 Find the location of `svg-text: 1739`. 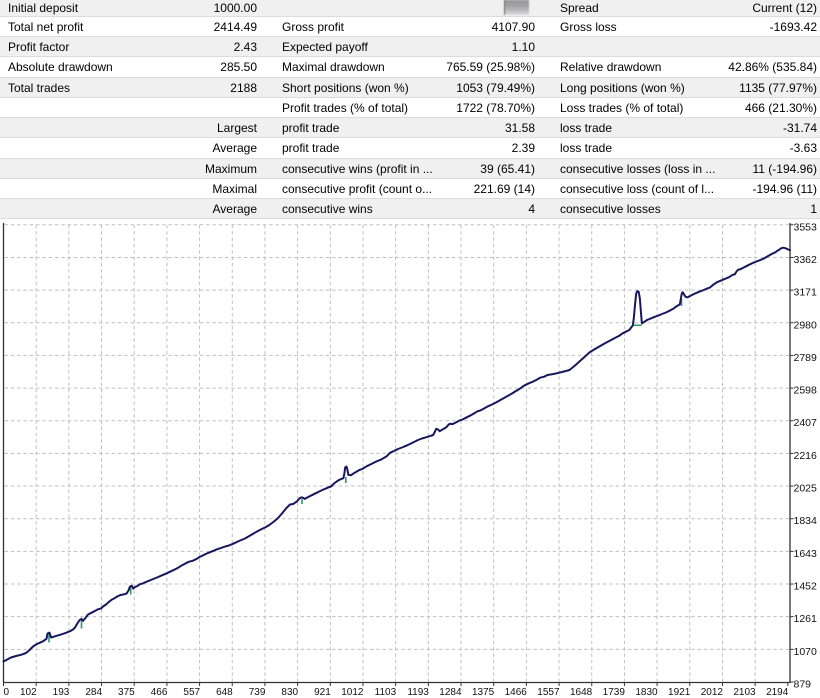

svg-text: 1739 is located at coordinates (614, 692).